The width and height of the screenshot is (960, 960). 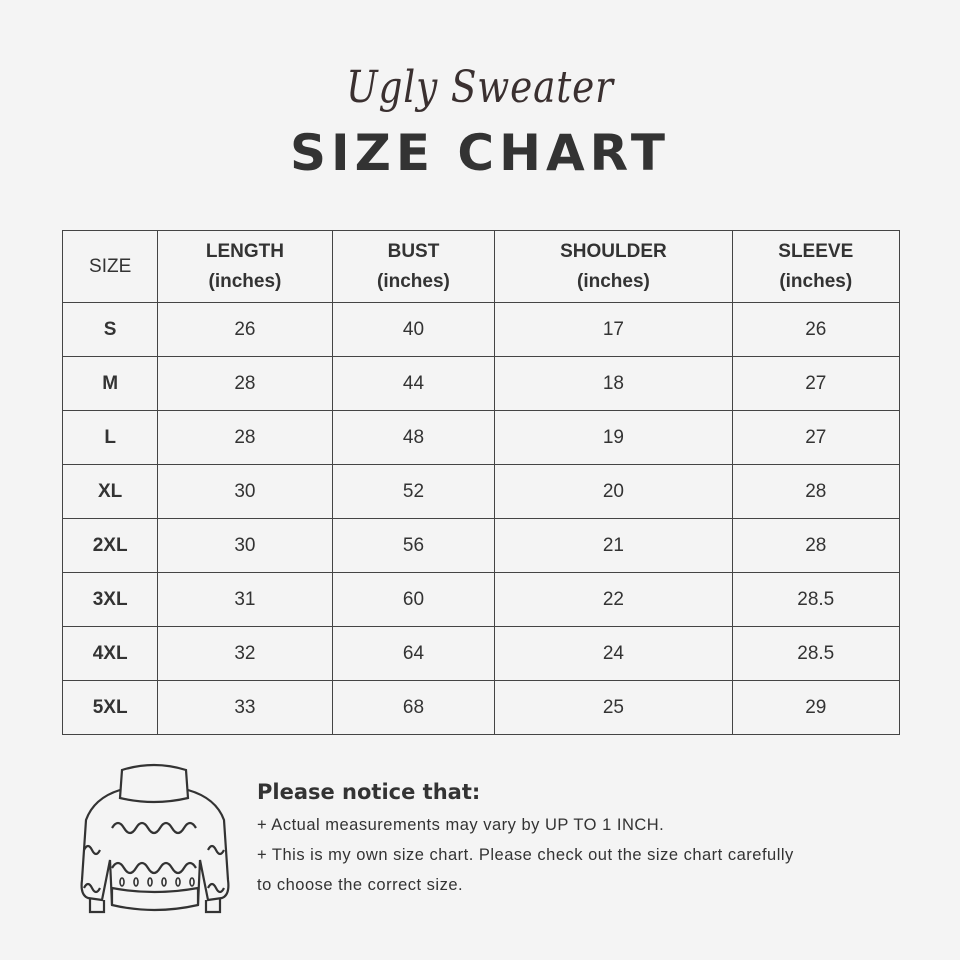 I want to click on size-cell: L, so click(x=110, y=437).